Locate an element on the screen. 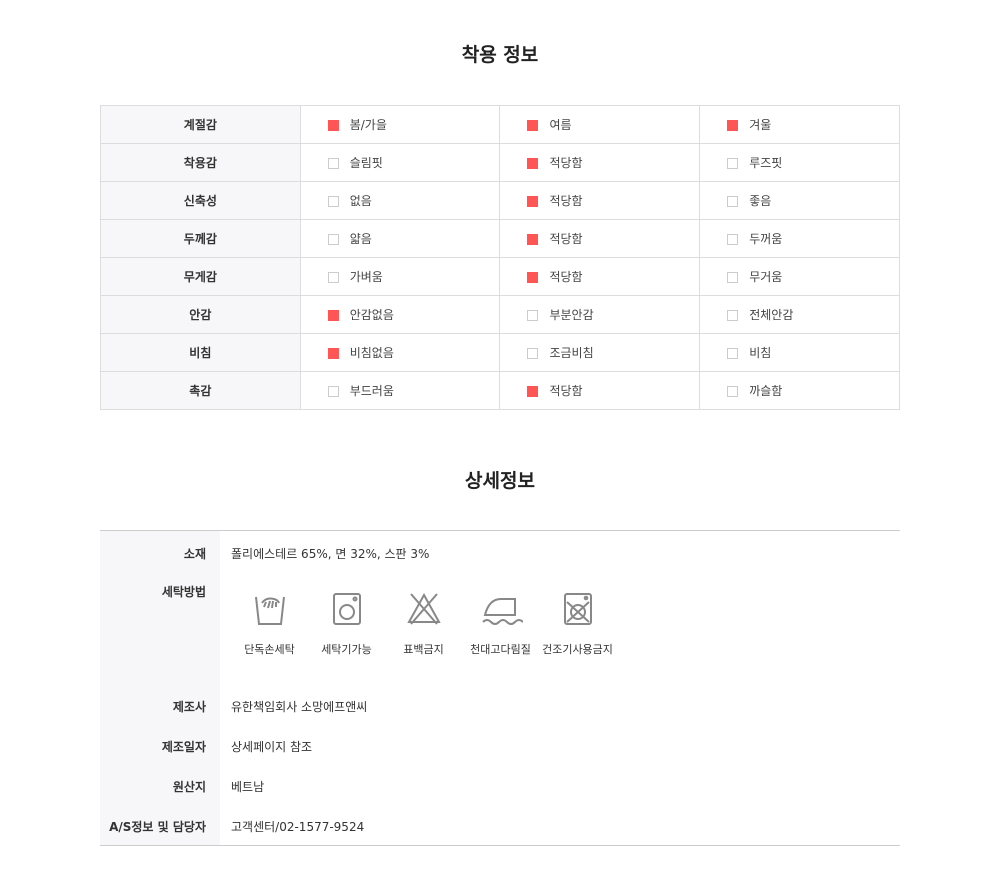 The height and width of the screenshot is (880, 1000). date-value: 상세페이지 참조 is located at coordinates (272, 747).